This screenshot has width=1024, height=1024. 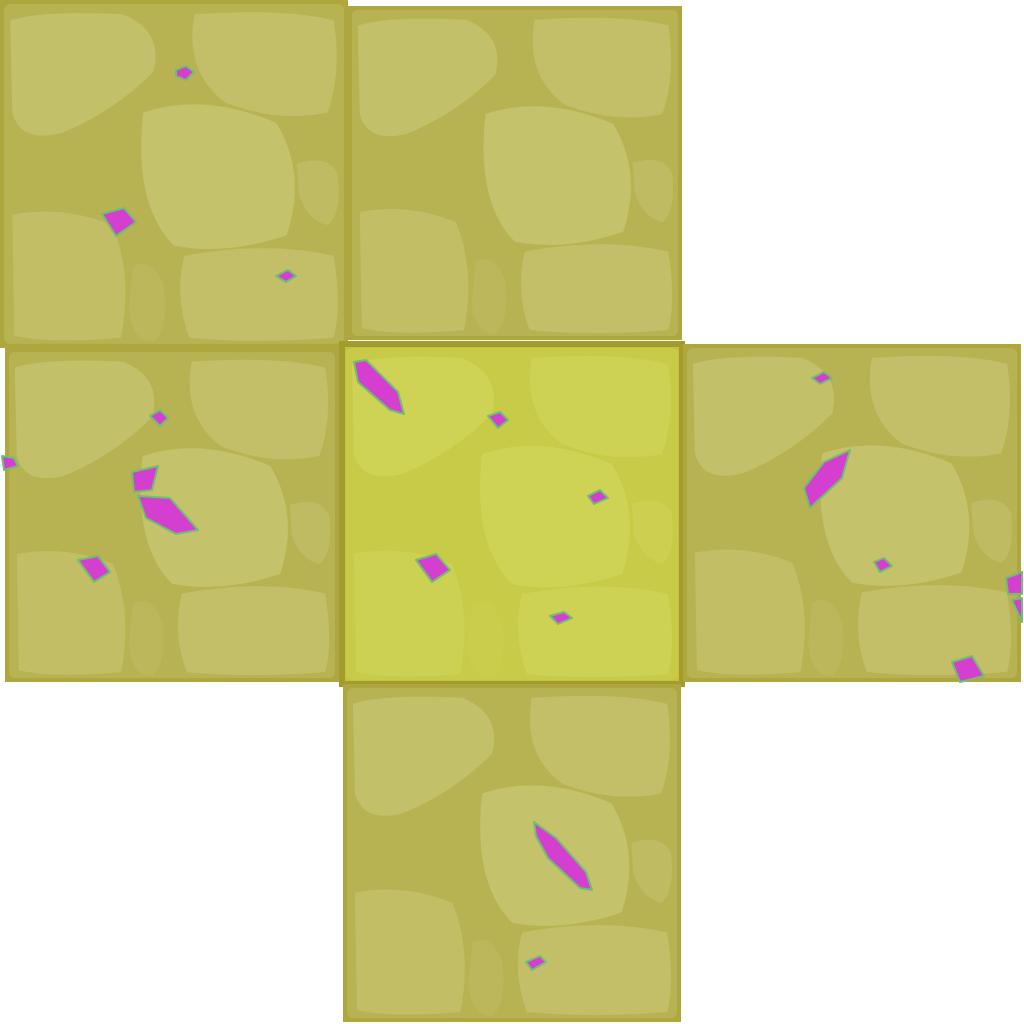 I want to click on tile-top-left, so click(x=174, y=174).